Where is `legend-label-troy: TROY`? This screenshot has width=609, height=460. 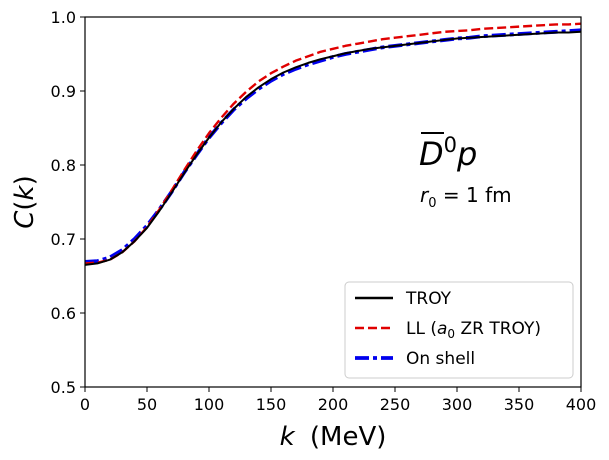
legend-label-troy: TROY is located at coordinates (428, 299).